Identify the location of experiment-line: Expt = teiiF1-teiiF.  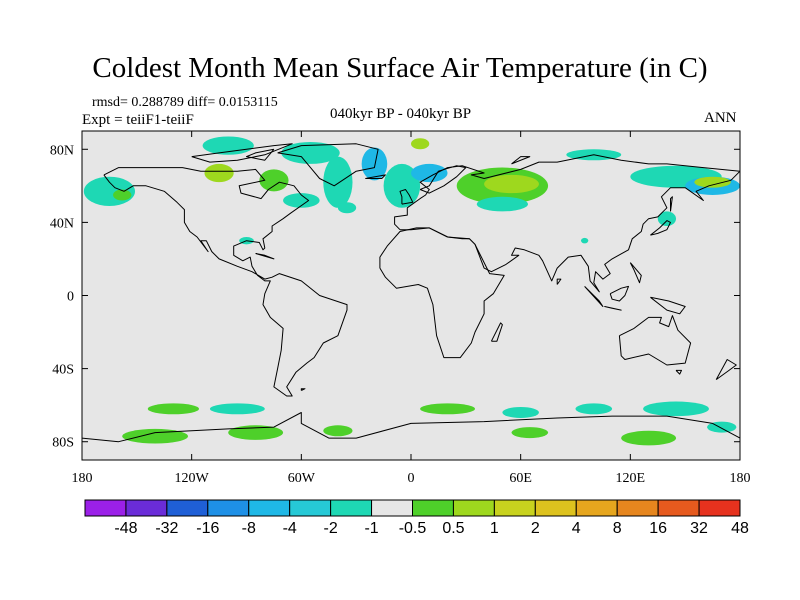
(138, 120).